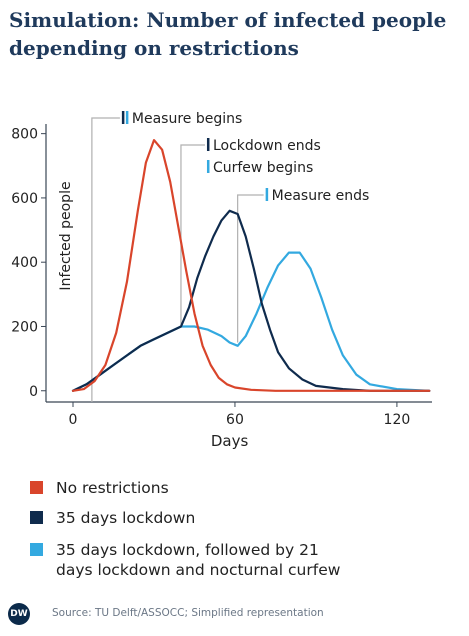 This screenshot has width=469, height=636. Describe the element at coordinates (33, 392) in the screenshot. I see `y-tick-label: 0` at that location.